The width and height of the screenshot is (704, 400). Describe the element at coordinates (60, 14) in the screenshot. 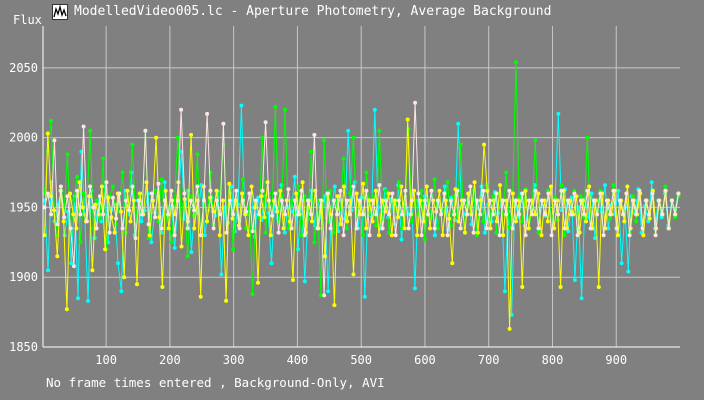

I see `lightcurve-app-icon` at that location.